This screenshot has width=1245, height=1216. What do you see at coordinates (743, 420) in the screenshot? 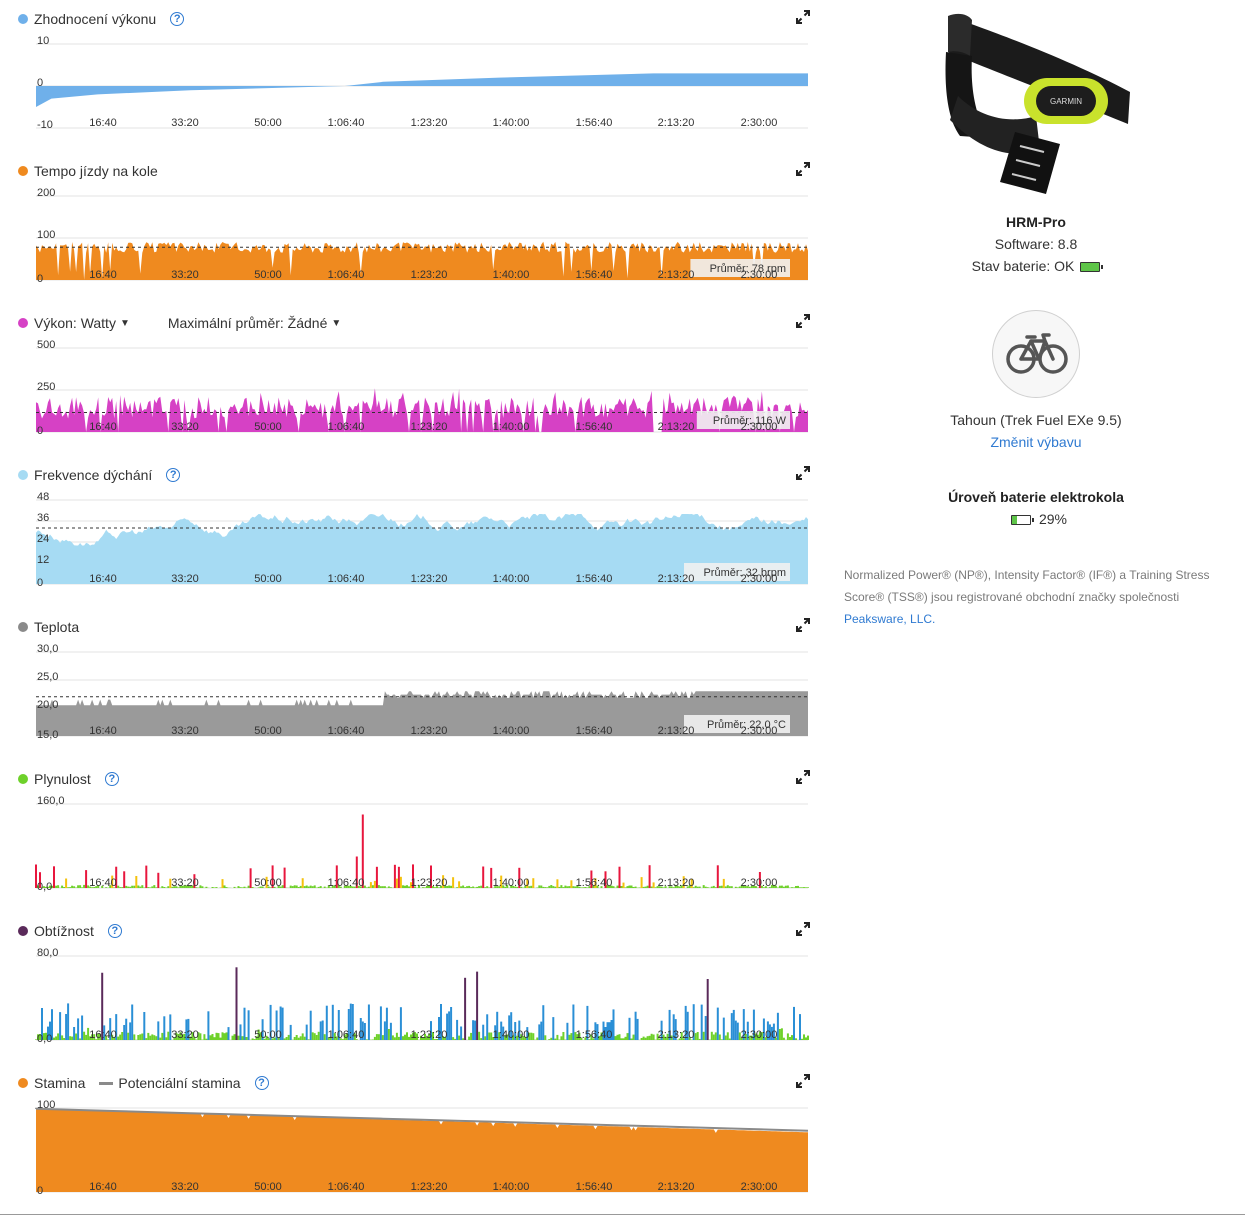
I see `average-badge` at bounding box center [743, 420].